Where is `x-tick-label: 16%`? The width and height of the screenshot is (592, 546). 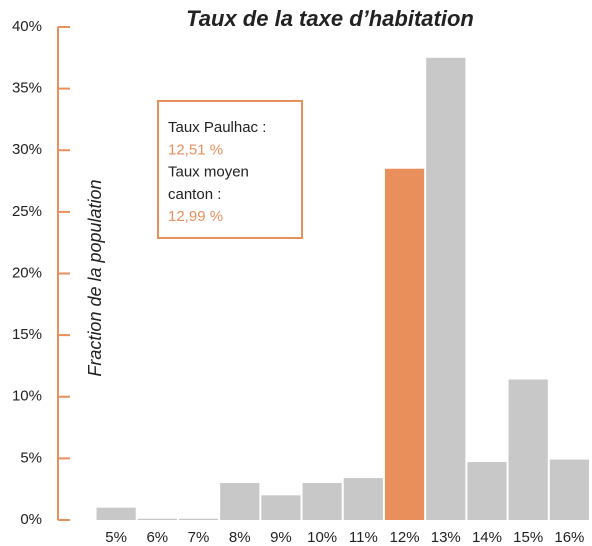 x-tick-label: 16% is located at coordinates (569, 537).